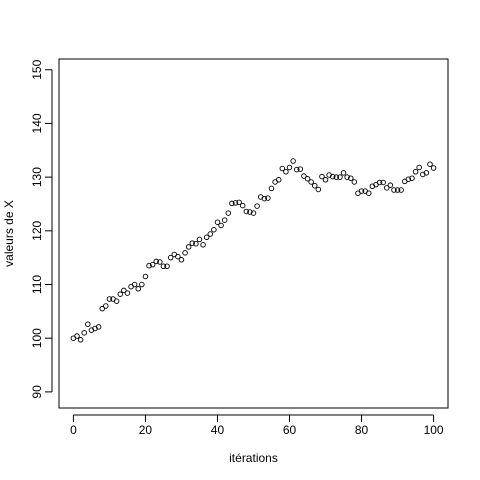 The width and height of the screenshot is (480, 480). I want to click on x-tick-label: 0, so click(73, 430).